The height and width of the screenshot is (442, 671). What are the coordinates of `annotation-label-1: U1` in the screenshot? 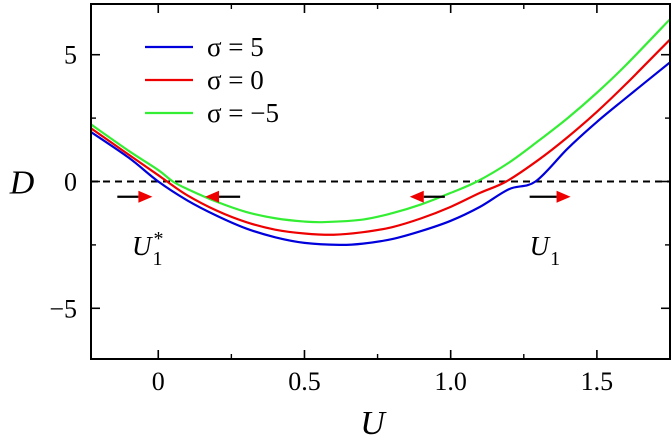 It's located at (545, 250).